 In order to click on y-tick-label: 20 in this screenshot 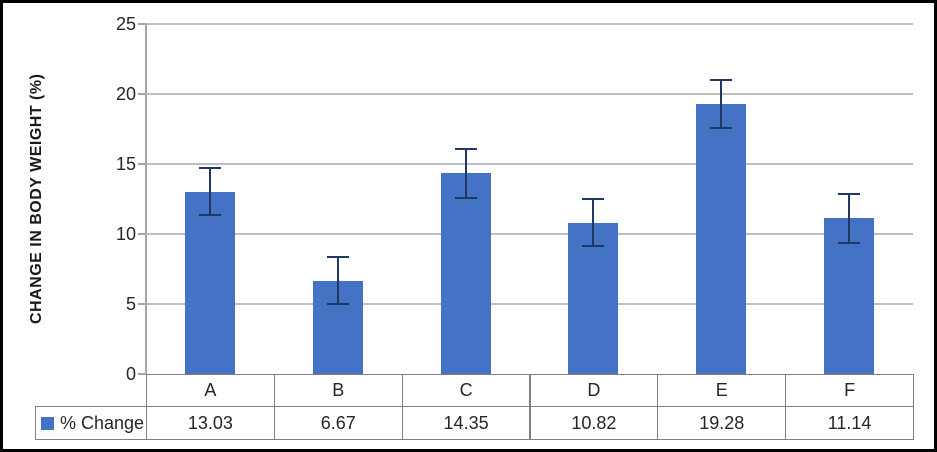, I will do `click(125, 94)`.